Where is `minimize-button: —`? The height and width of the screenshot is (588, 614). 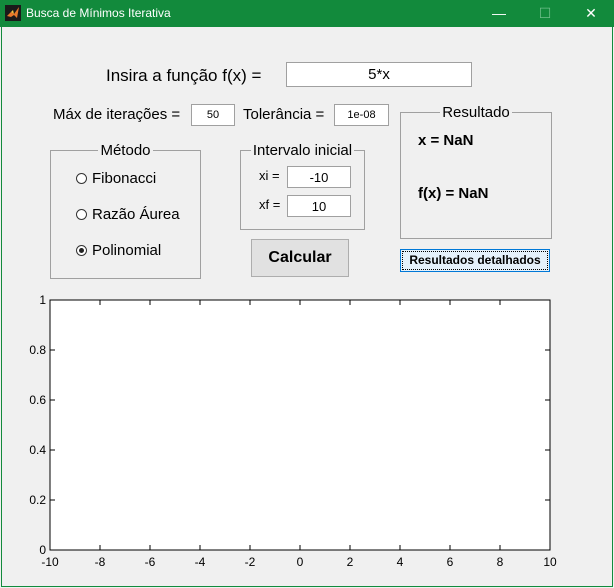 minimize-button: — is located at coordinates (499, 13).